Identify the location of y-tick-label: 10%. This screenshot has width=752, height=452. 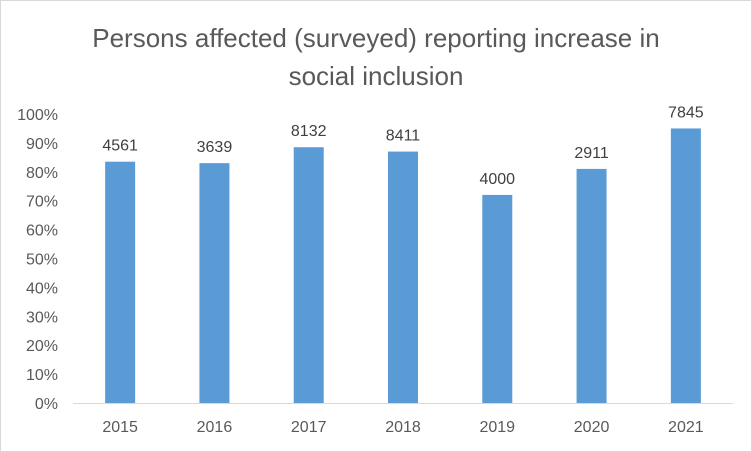
(42, 375).